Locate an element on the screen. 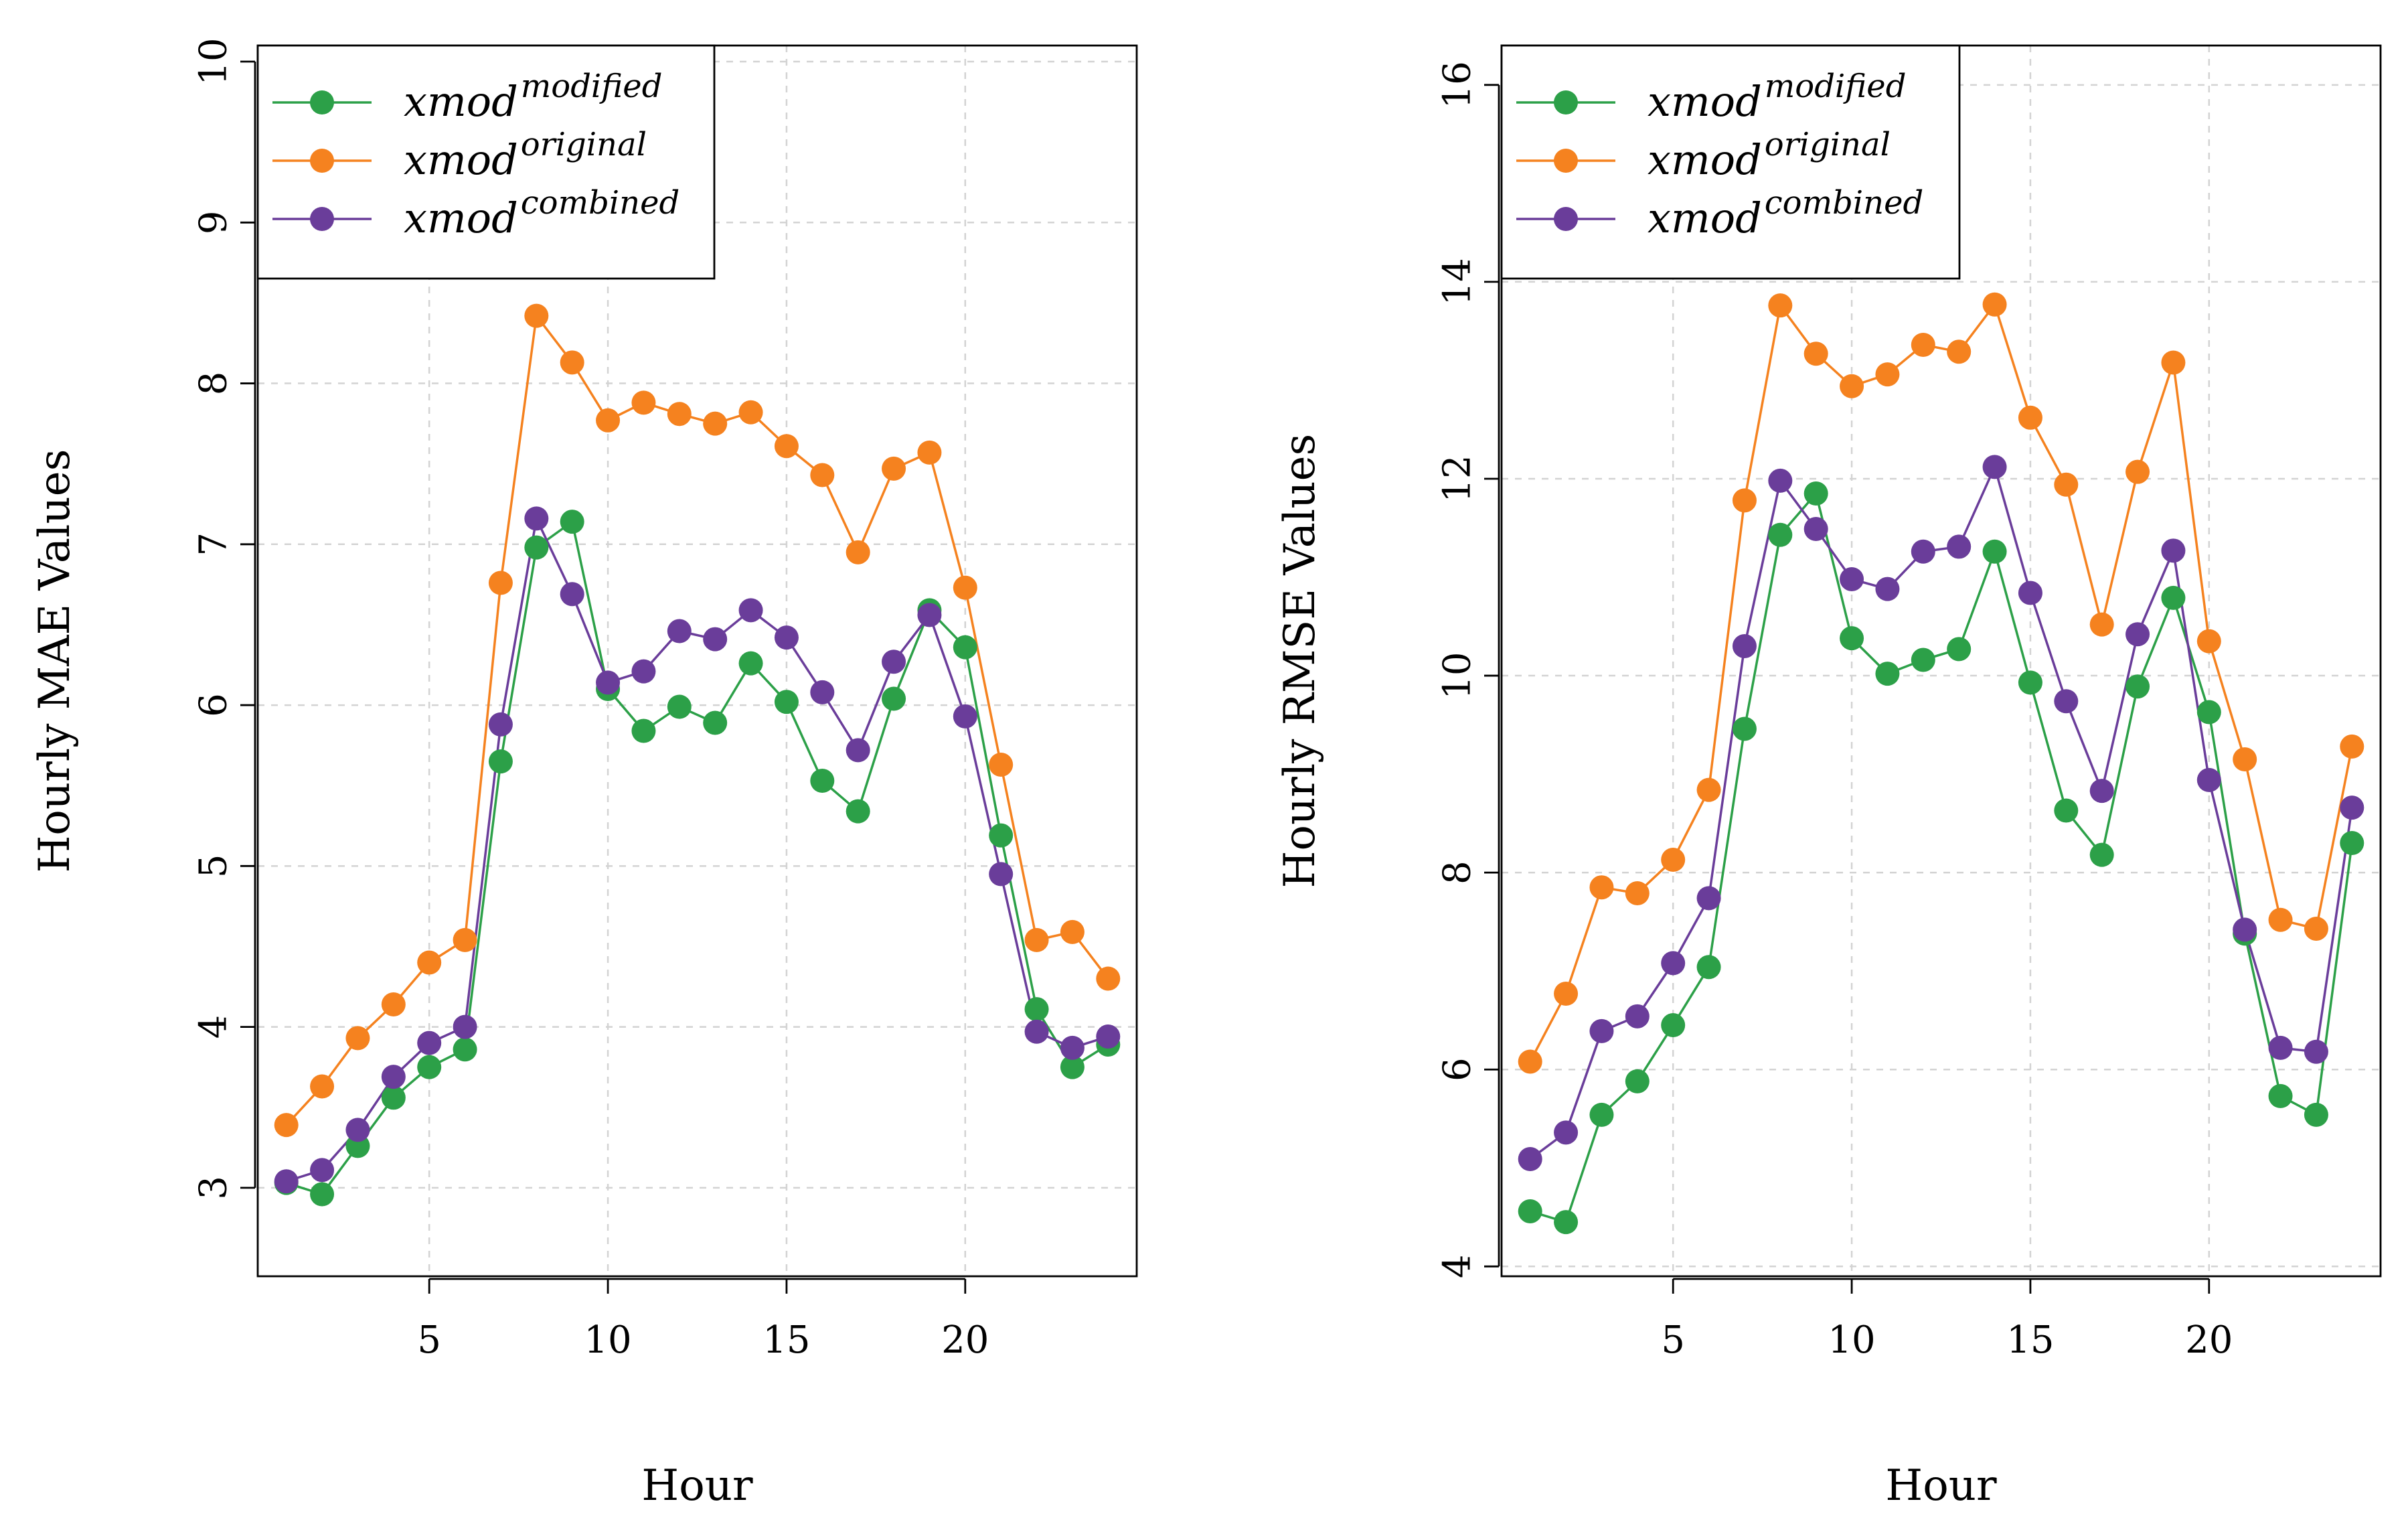 The height and width of the screenshot is (1522, 2408). rmse-legend-swatch-point is located at coordinates (1566, 161).